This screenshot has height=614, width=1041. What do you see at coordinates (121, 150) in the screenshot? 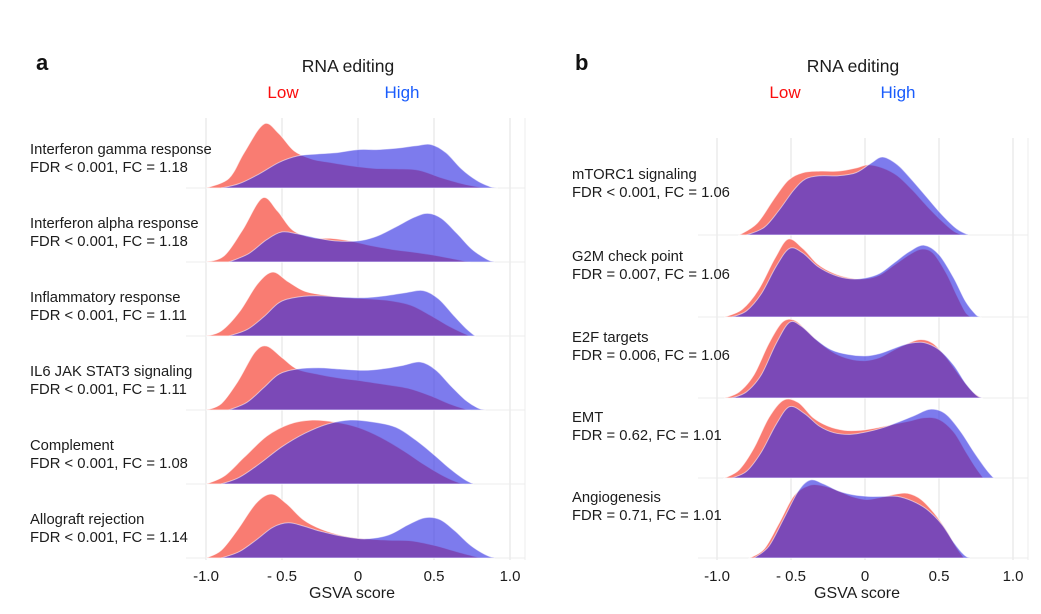
I see `pathway-name: Interferon gamma response` at bounding box center [121, 150].